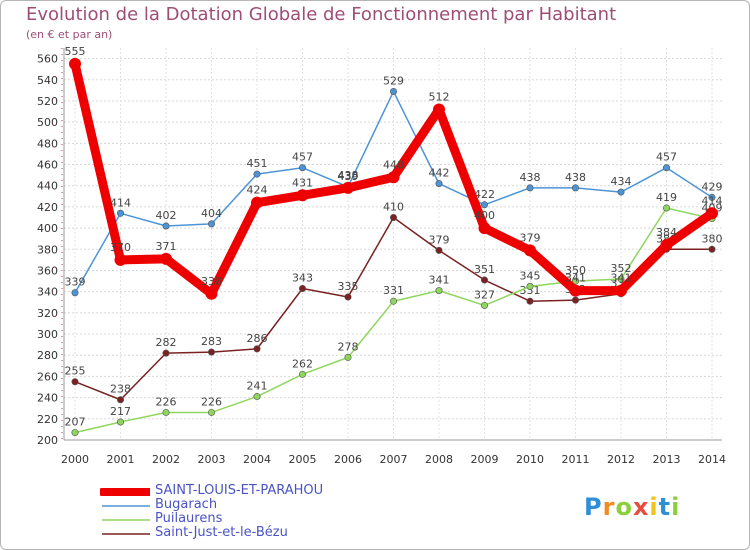  What do you see at coordinates (621, 268) in the screenshot?
I see `data-label-puilaurens: 352` at bounding box center [621, 268].